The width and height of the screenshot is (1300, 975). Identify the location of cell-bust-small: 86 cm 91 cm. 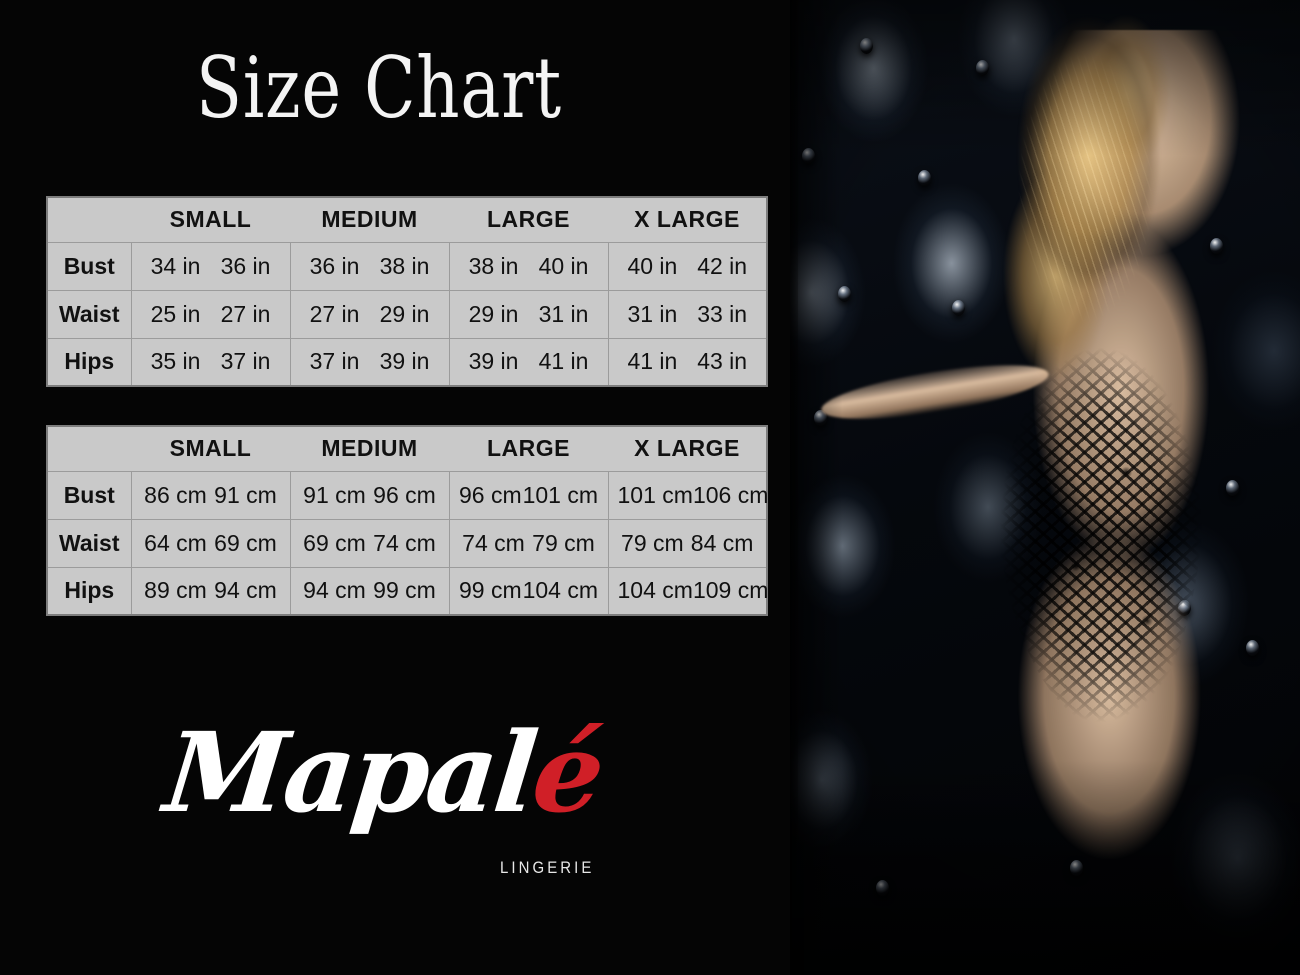
(211, 495).